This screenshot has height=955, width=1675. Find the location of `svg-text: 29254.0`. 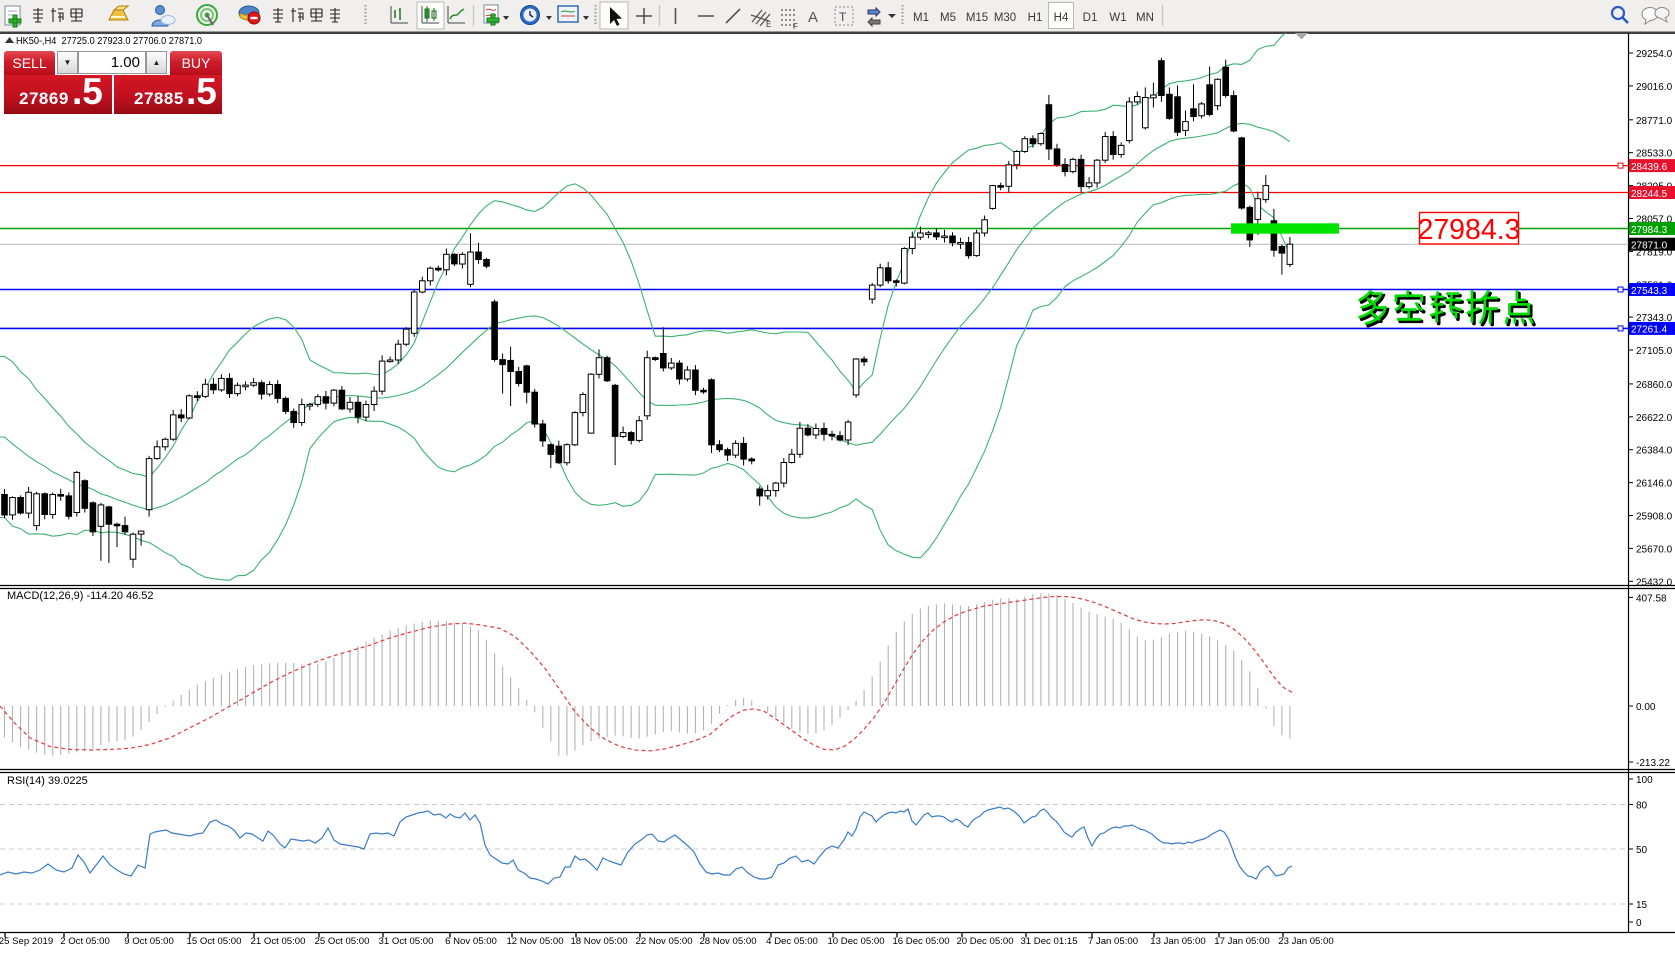

svg-text: 29254.0 is located at coordinates (1654, 54).